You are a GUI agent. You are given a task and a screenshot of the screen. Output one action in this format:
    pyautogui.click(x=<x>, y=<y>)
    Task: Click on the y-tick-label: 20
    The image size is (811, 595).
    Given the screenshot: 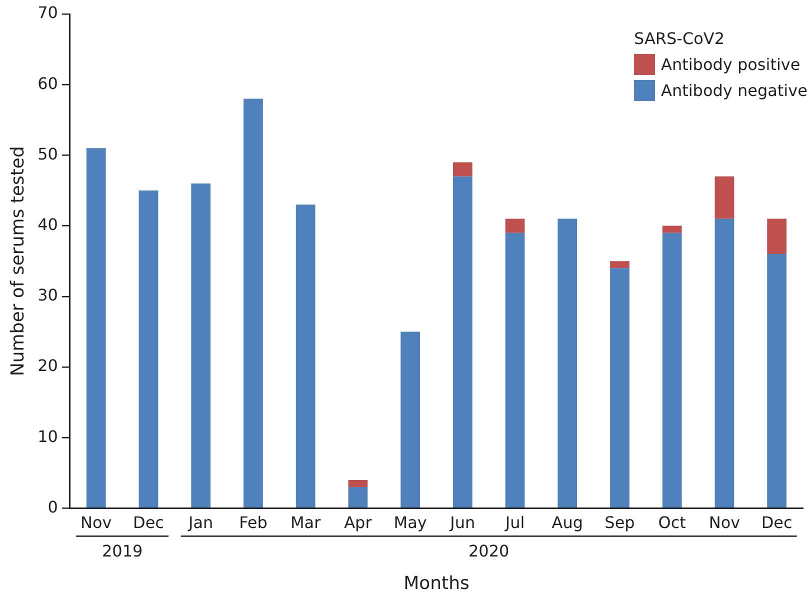 What is the action you would take?
    pyautogui.click(x=48, y=366)
    